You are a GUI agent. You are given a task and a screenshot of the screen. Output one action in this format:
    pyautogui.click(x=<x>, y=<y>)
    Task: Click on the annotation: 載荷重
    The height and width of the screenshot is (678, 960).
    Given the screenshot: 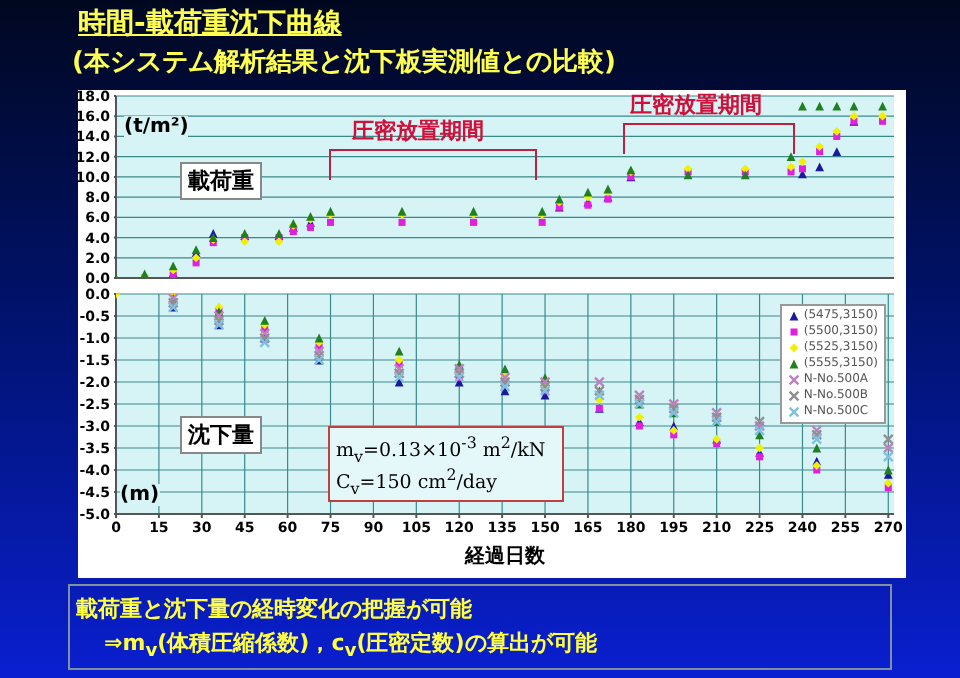 What is the action you would take?
    pyautogui.click(x=221, y=181)
    